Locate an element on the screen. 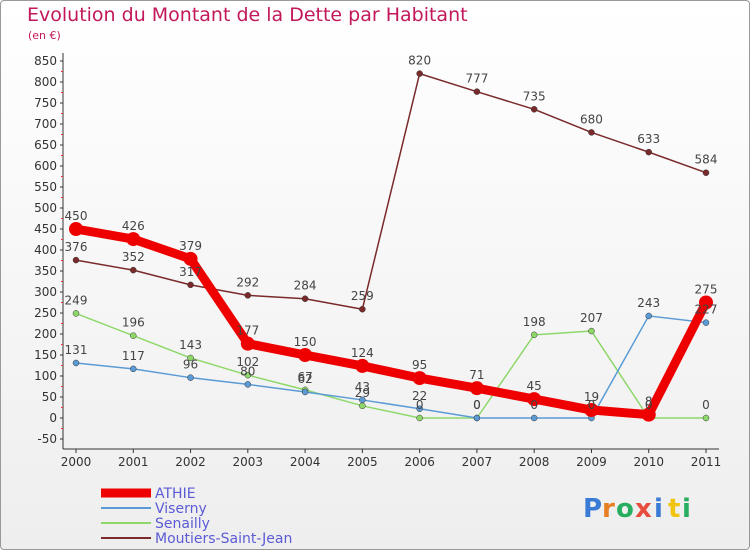  y-tick-label: 750 is located at coordinates (45, 103).